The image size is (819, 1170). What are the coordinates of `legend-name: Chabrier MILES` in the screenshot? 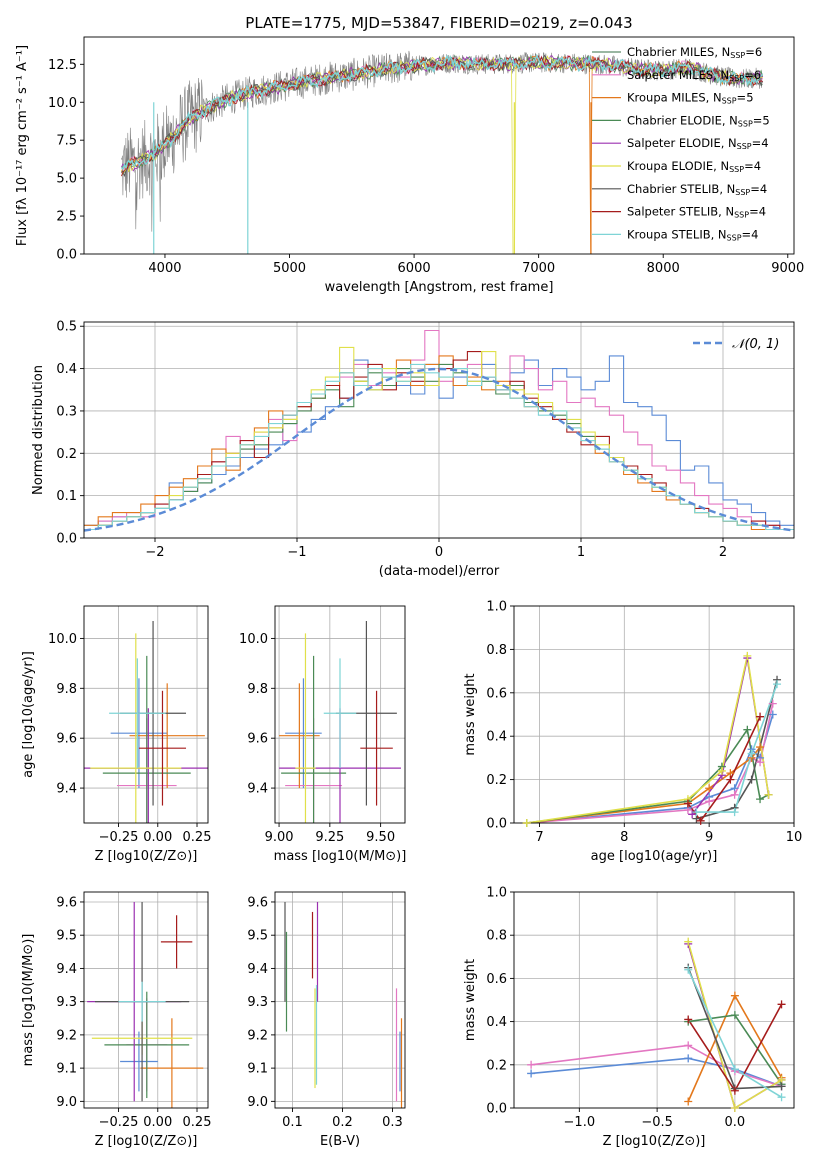 It's located at (670, 52).